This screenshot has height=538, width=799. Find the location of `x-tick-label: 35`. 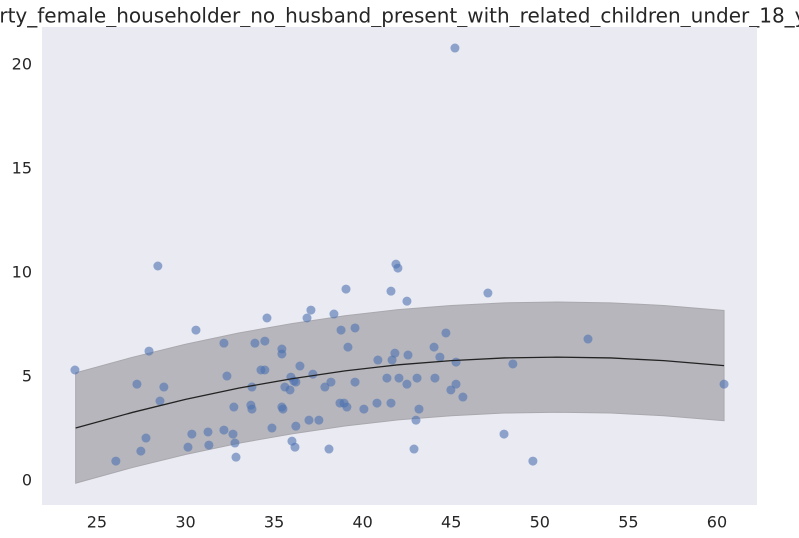

x-tick-label: 35 is located at coordinates (274, 522).